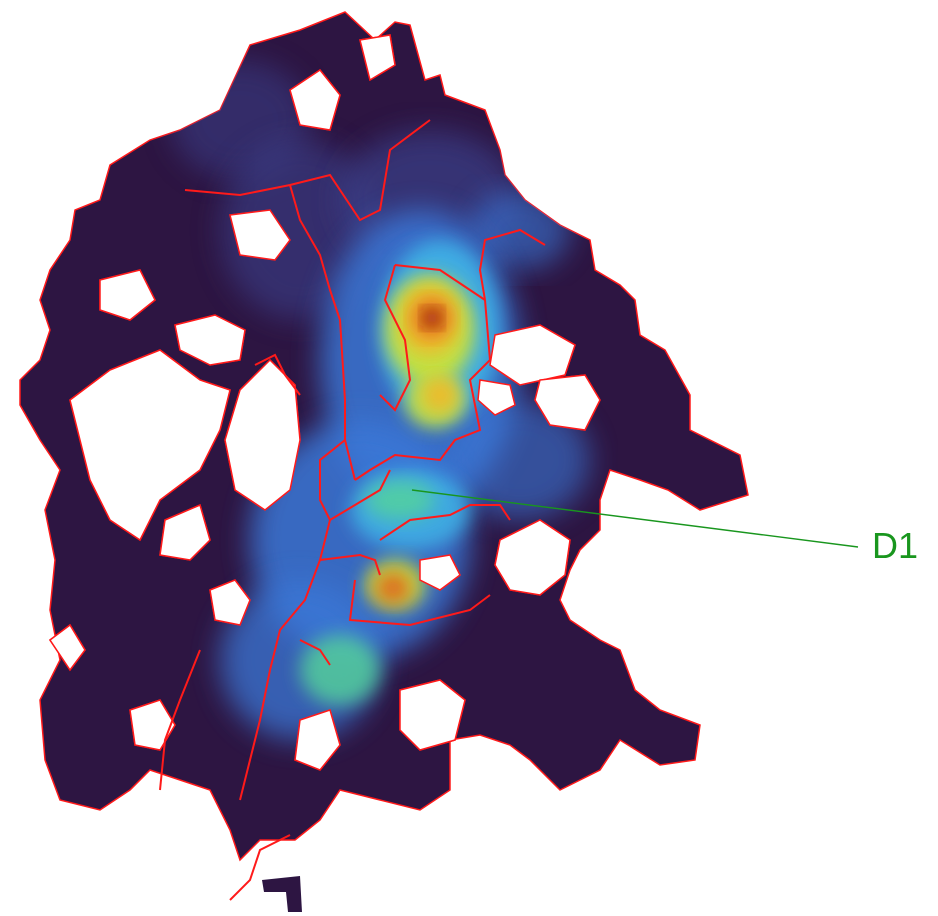  What do you see at coordinates (282, 894) in the screenshot?
I see `urban-fragment` at bounding box center [282, 894].